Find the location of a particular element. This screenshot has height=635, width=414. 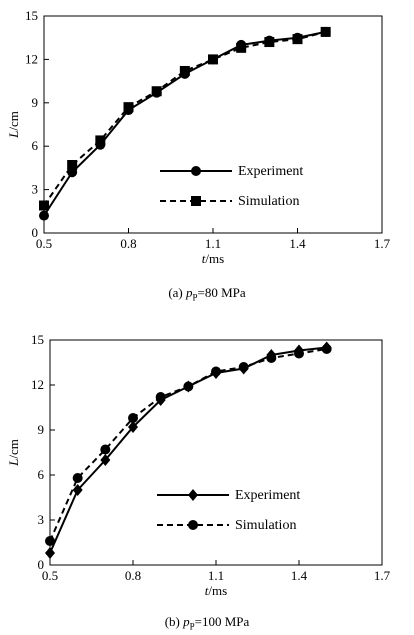

chart0-y-axis-label: L/cm is located at coordinates (13, 125).